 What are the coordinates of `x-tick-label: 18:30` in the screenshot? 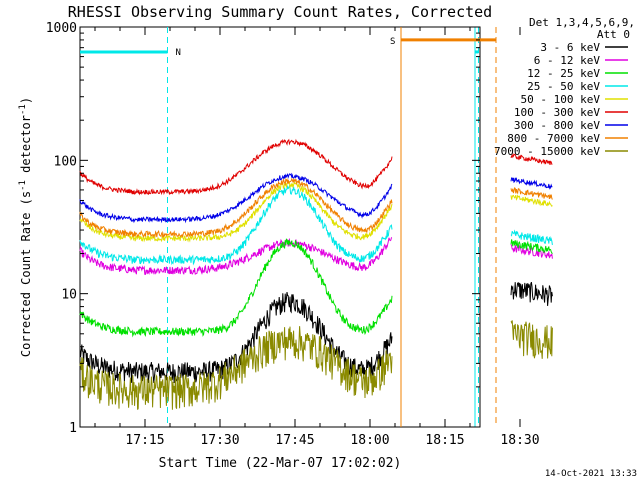 It's located at (519, 440).